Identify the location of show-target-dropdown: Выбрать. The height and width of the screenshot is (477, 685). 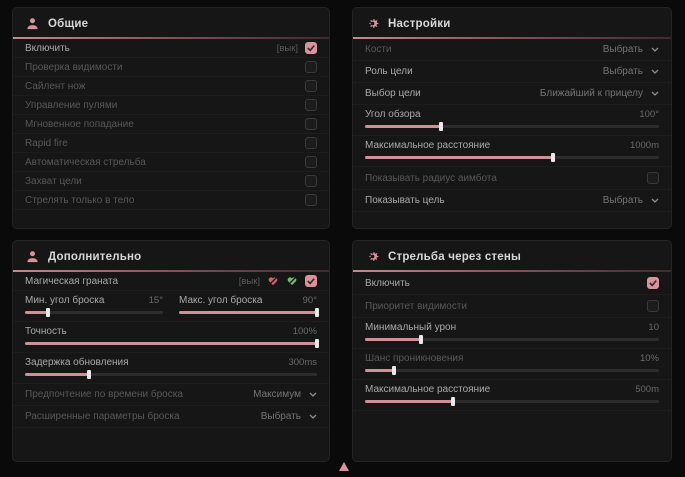
(631, 200).